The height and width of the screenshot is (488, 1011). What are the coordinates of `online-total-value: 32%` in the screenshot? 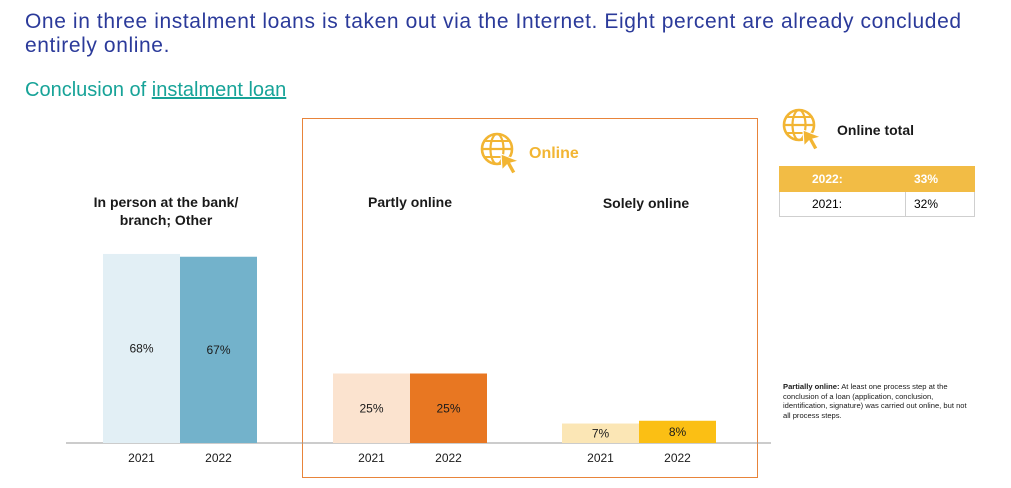 It's located at (940, 204).